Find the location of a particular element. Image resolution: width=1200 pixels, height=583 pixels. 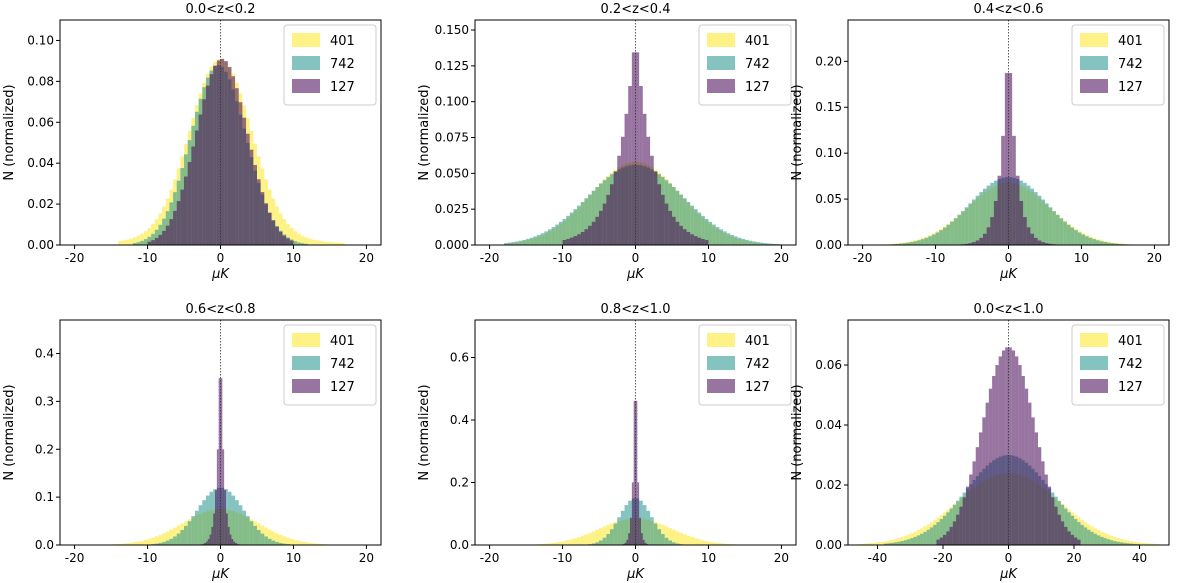

x-tick-label: -20 is located at coordinates (75, 258).